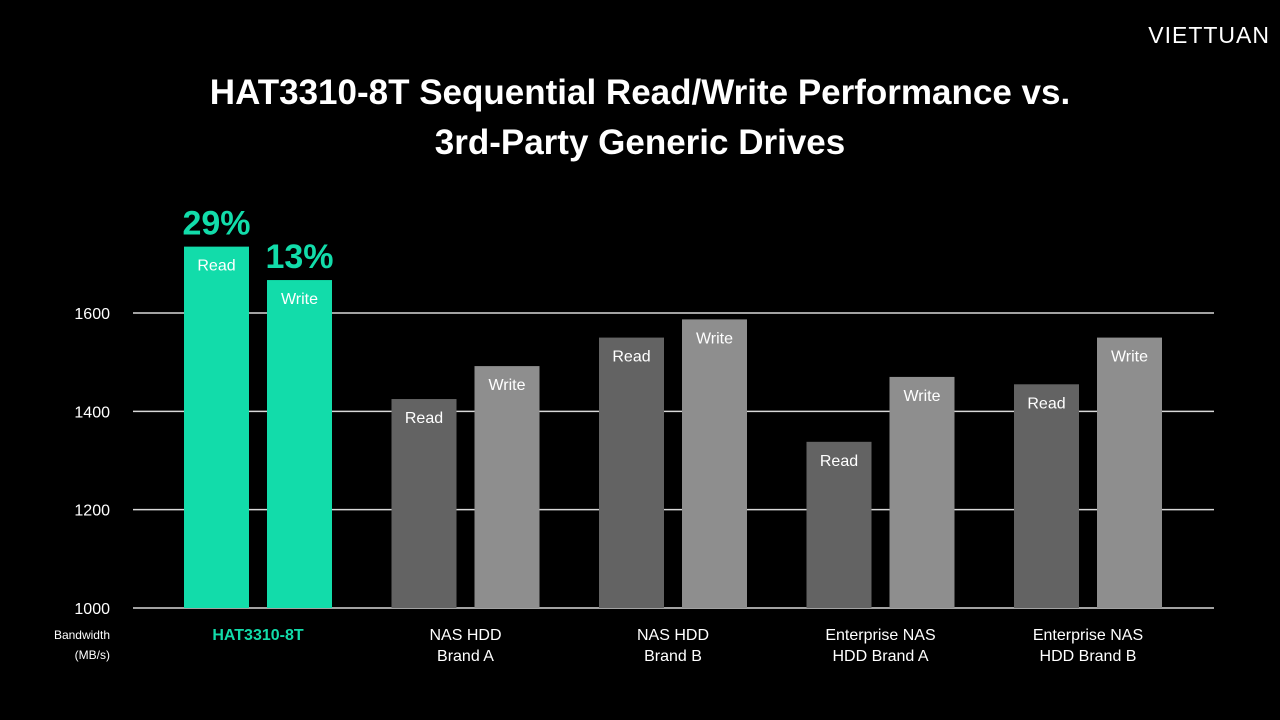  I want to click on category-label: HDD Brand A, so click(880, 656).